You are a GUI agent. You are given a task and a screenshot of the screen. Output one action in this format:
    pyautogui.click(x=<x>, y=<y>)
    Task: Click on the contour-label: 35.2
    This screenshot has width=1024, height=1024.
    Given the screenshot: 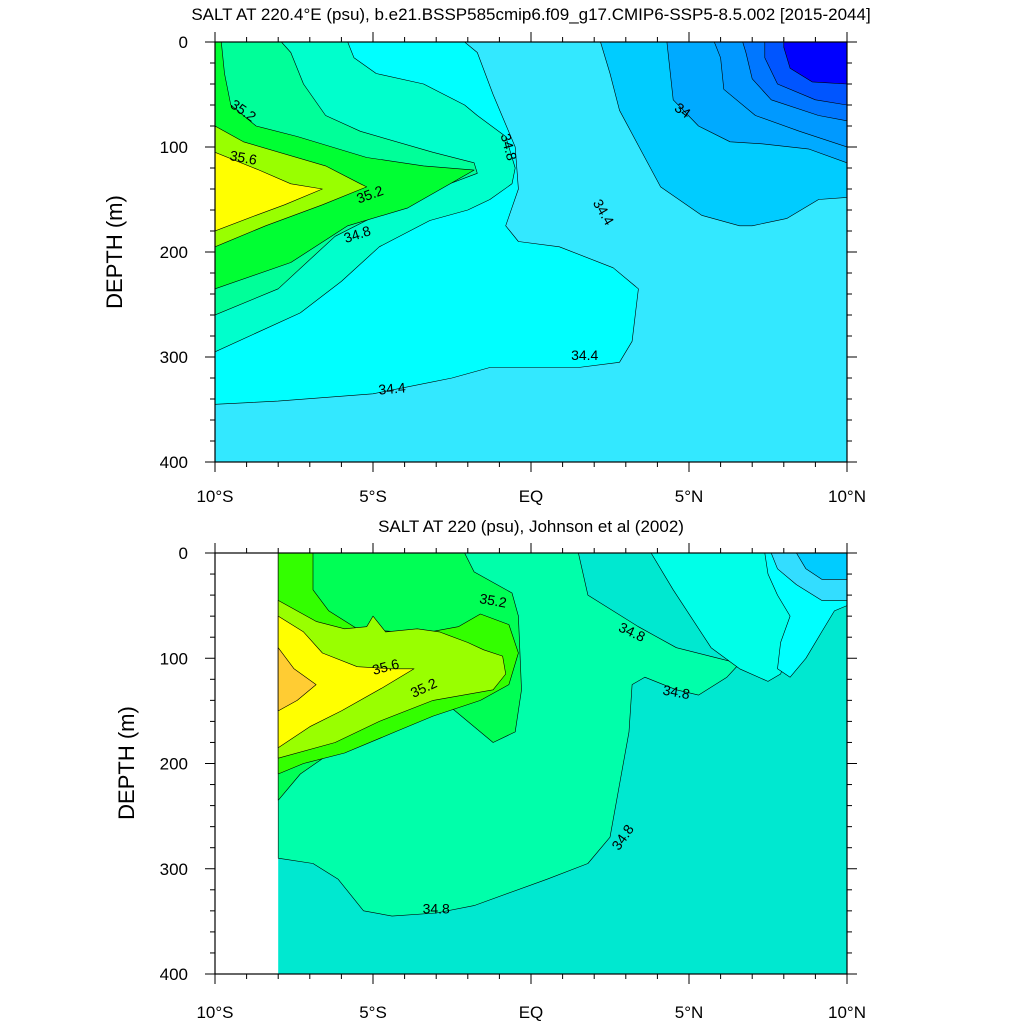 What is the action you would take?
    pyautogui.click(x=493, y=600)
    